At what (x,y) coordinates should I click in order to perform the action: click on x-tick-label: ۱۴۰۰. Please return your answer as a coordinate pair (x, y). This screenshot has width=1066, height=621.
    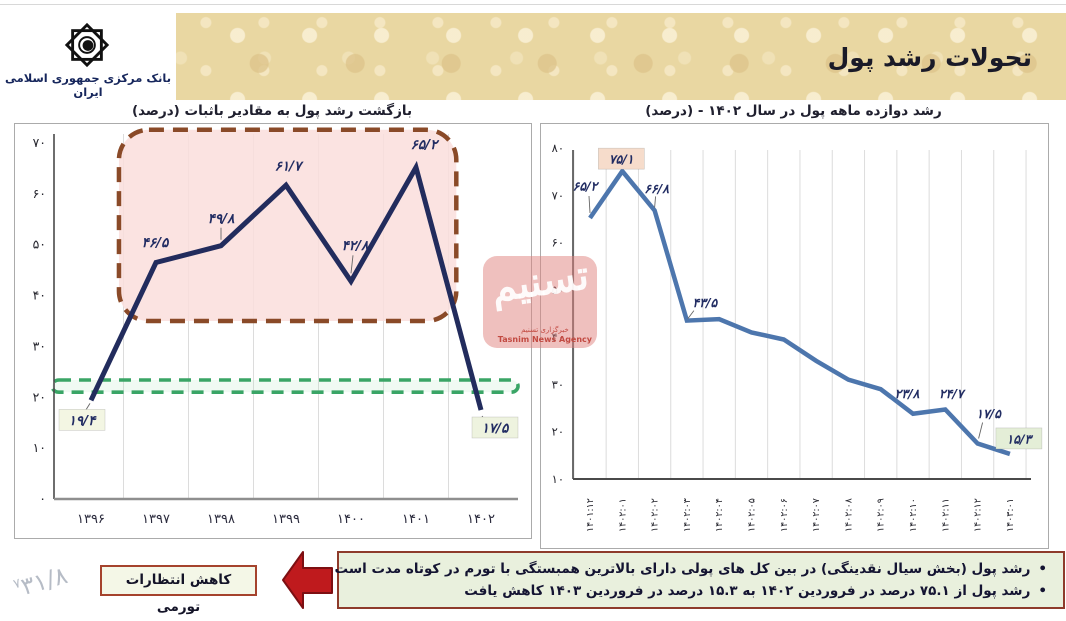
    Looking at the image, I should click on (351, 519).